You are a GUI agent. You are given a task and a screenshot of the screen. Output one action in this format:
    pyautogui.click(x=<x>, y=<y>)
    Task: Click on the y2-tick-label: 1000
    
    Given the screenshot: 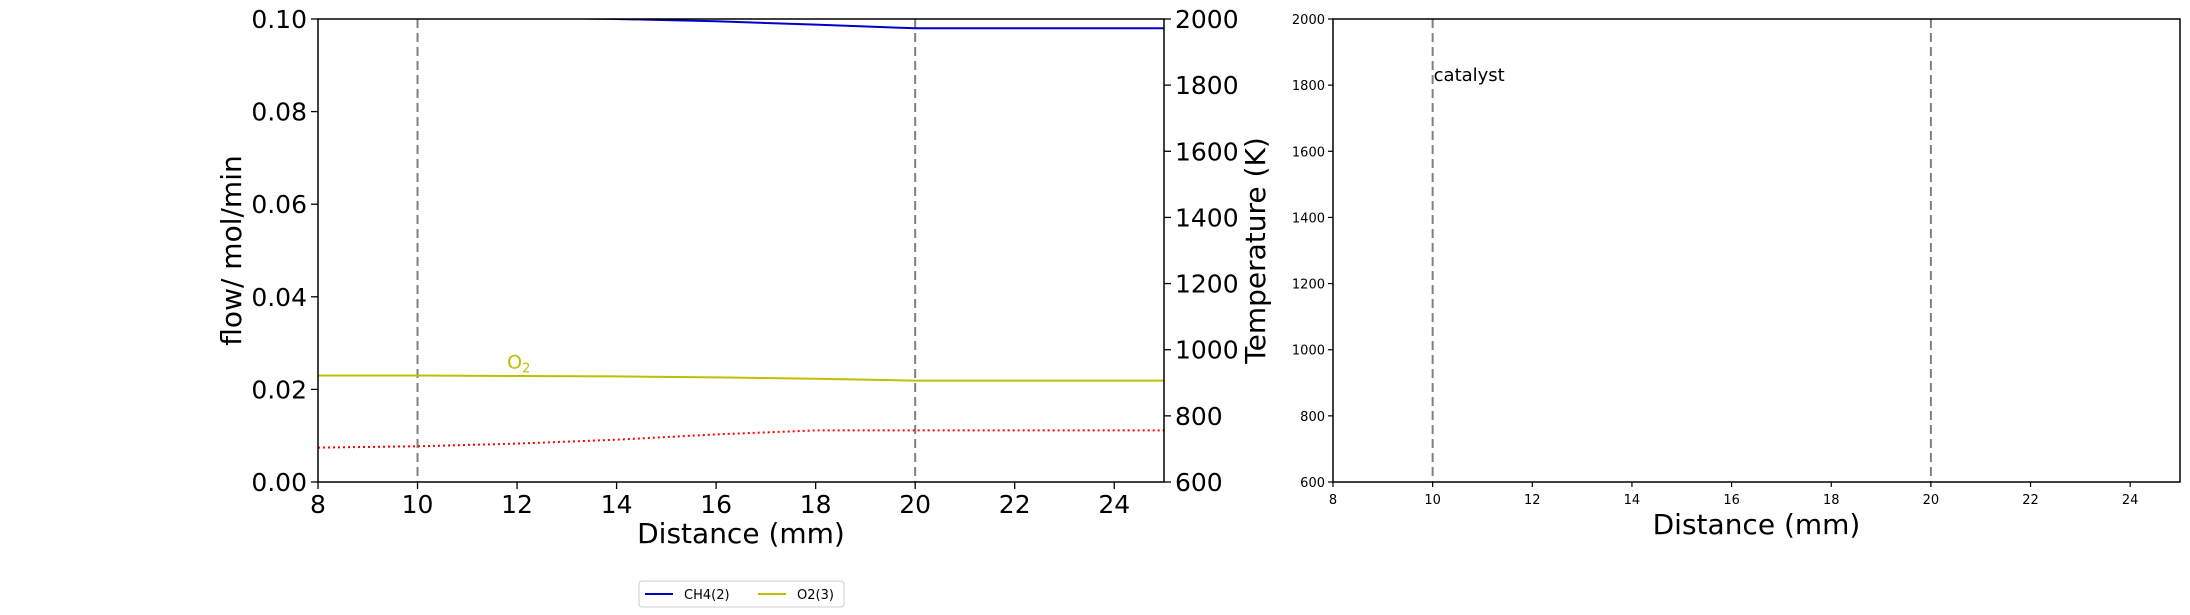 What is the action you would take?
    pyautogui.click(x=1207, y=350)
    